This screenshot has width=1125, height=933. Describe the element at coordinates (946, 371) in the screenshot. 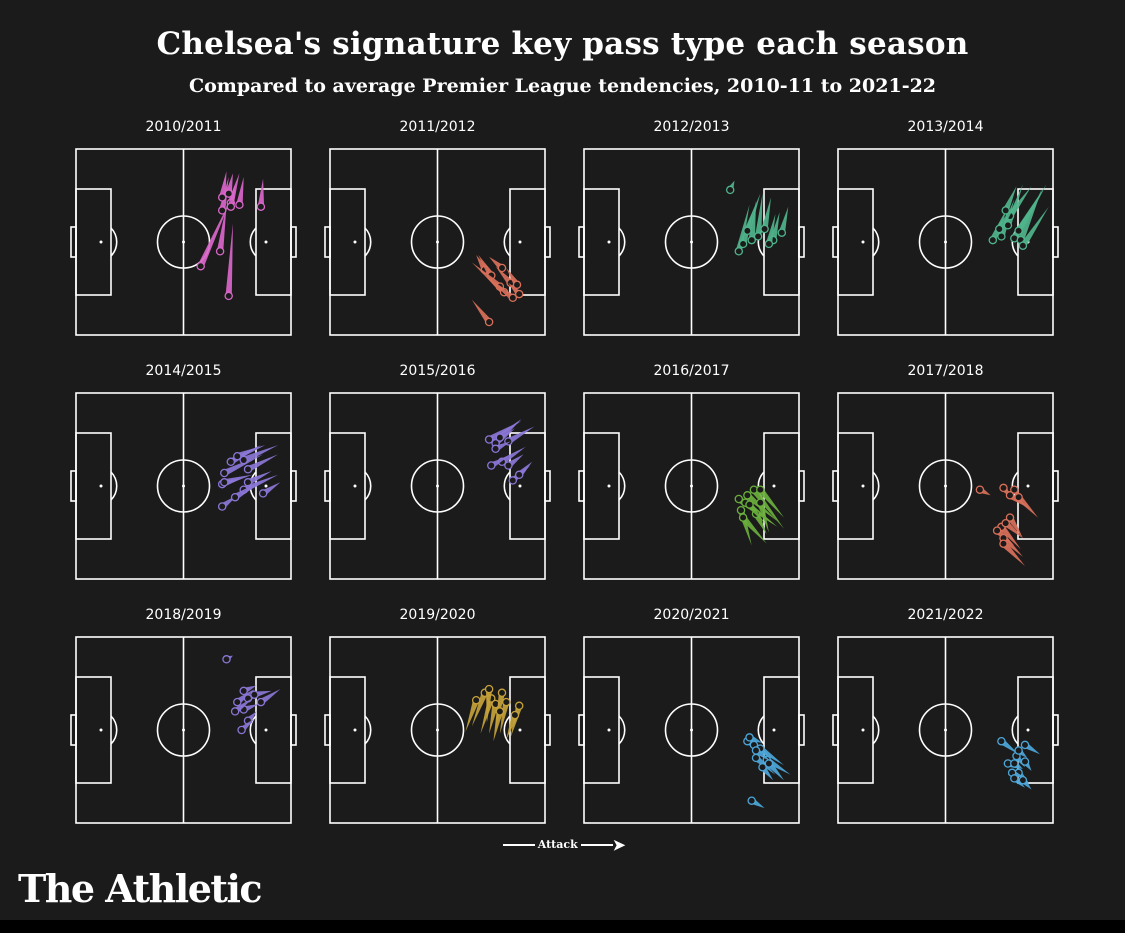

I see `season-label: 2017/2018` at that location.